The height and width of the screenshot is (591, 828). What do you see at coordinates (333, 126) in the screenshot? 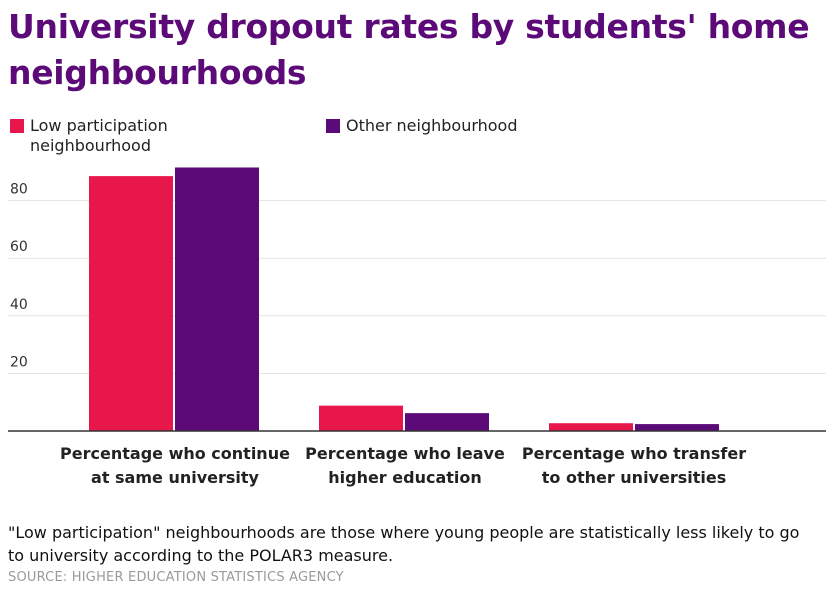
I see `legend-swatch-other` at bounding box center [333, 126].